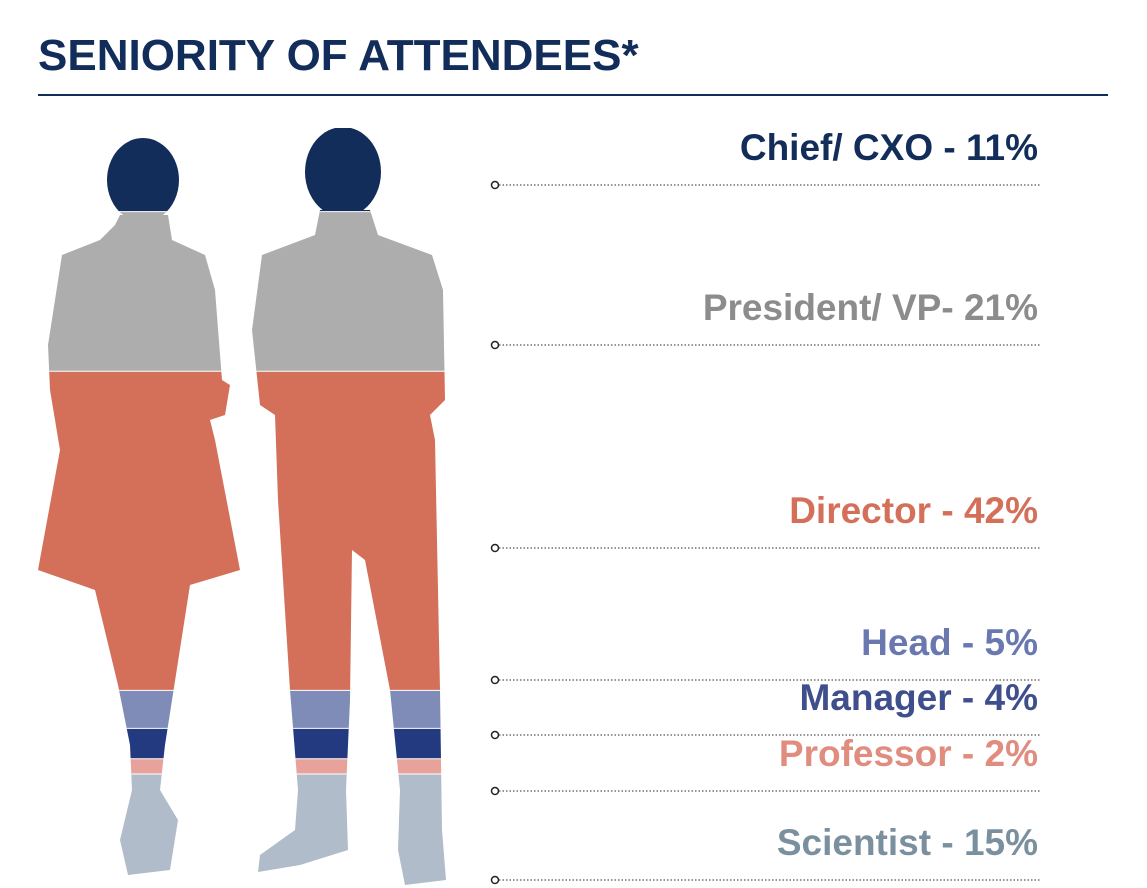 The height and width of the screenshot is (888, 1147). What do you see at coordinates (913, 510) in the screenshot?
I see `category-label: Director - 42%` at bounding box center [913, 510].